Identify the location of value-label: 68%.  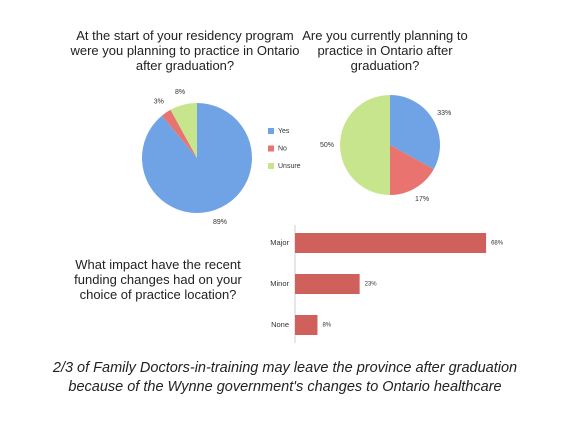
(497, 244).